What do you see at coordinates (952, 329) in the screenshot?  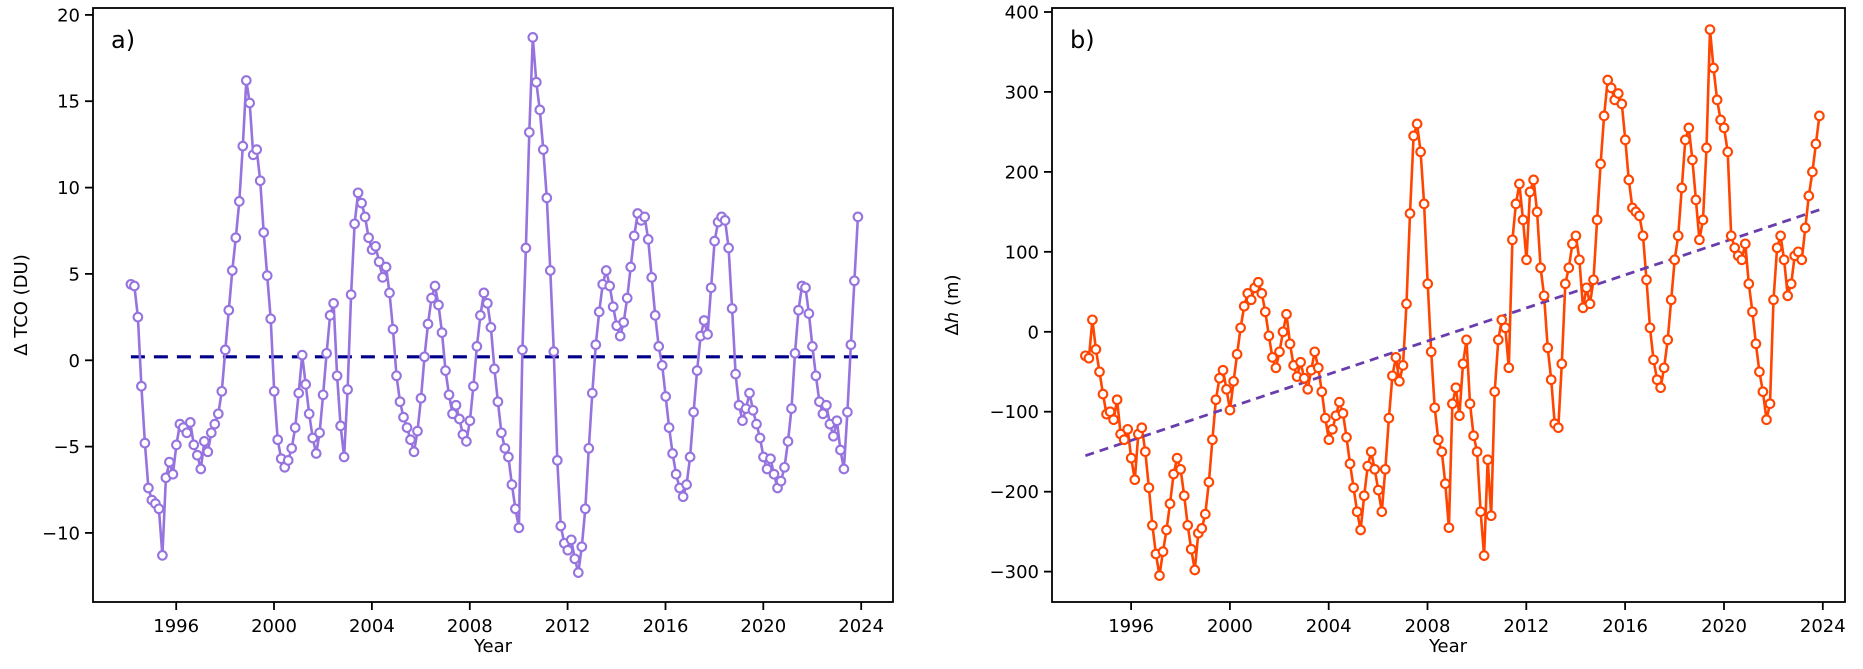 I see `y-axis-label-b-text: Δ` at bounding box center [952, 329].